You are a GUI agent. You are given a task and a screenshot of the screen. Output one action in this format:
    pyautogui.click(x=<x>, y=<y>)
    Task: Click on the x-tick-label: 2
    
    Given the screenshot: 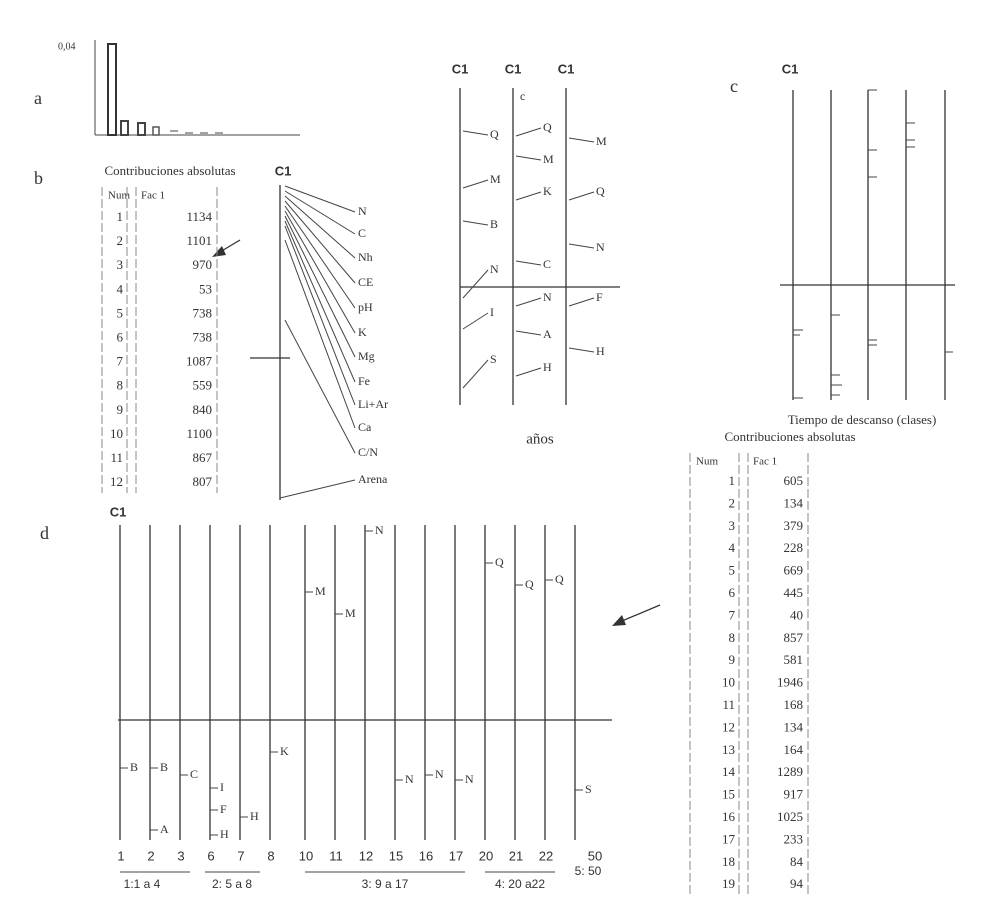 What is the action you would take?
    pyautogui.click(x=150, y=855)
    